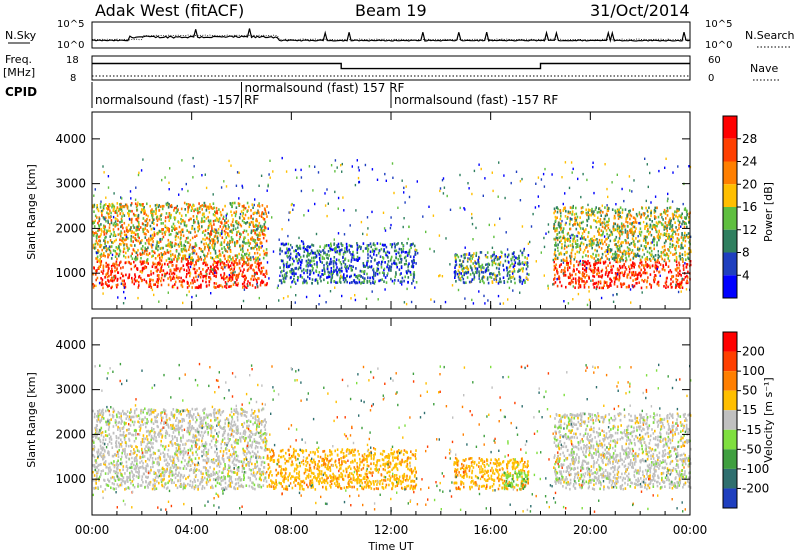 The image size is (800, 554). I want to click on colorbar-swatch, so click(730, 264).